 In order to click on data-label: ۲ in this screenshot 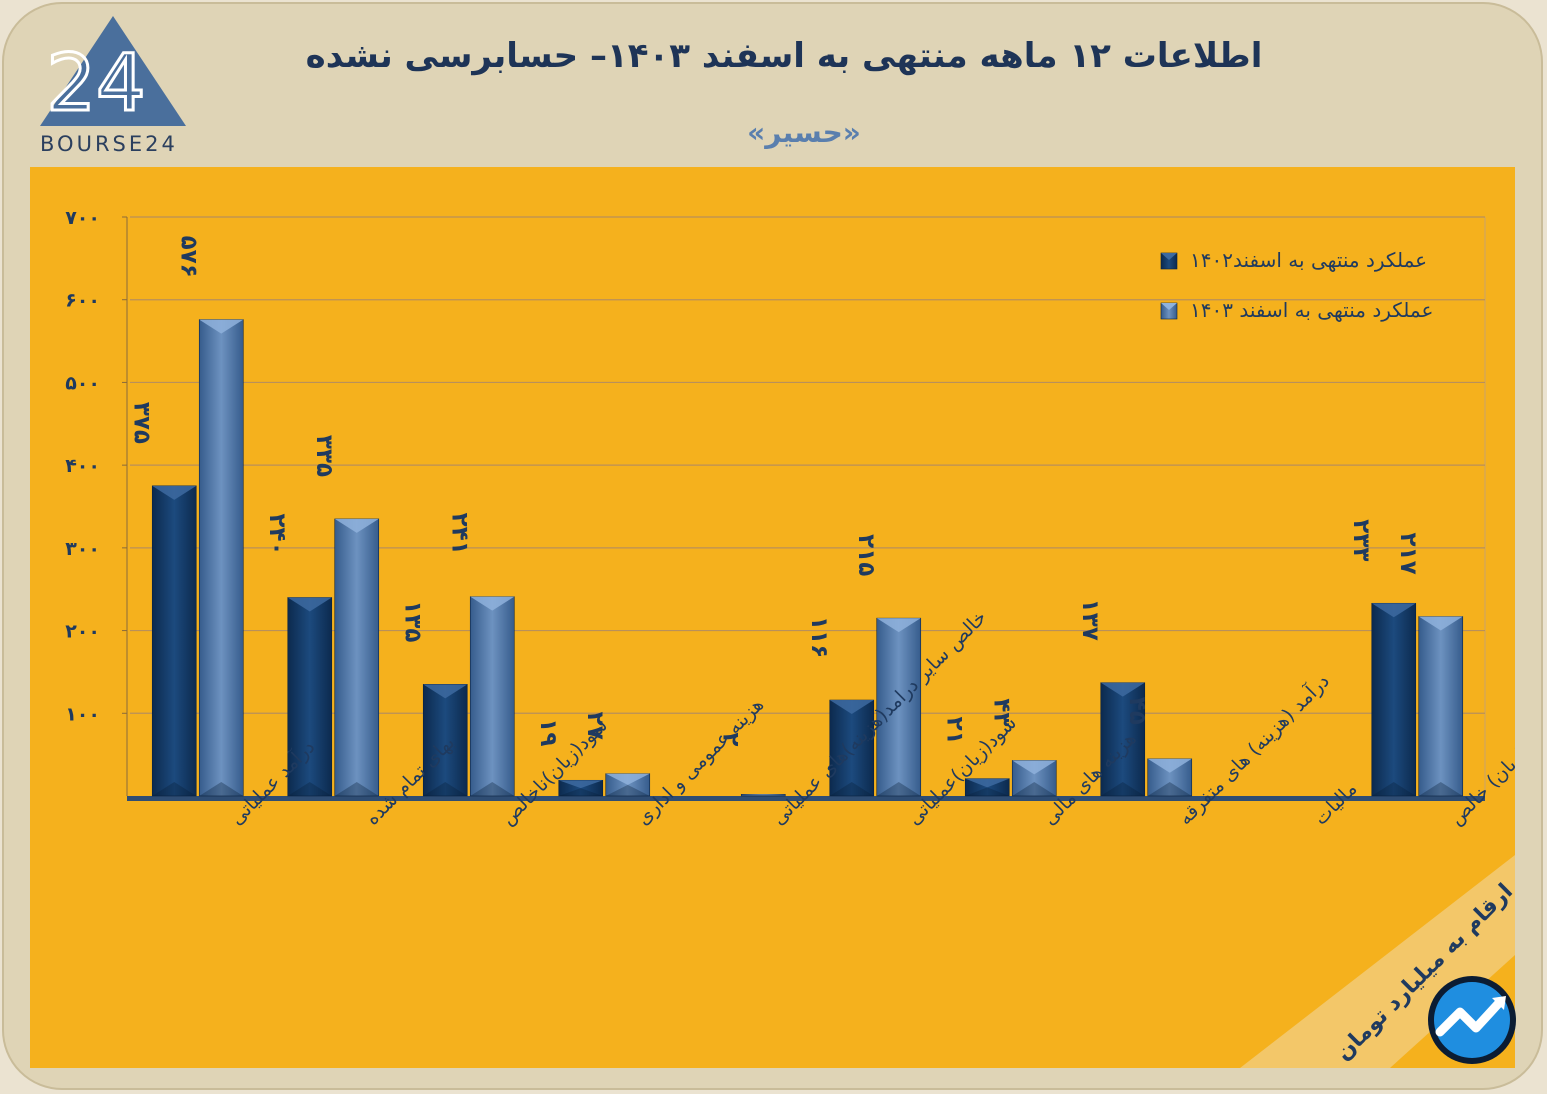, I will do `click(730, 739)`.